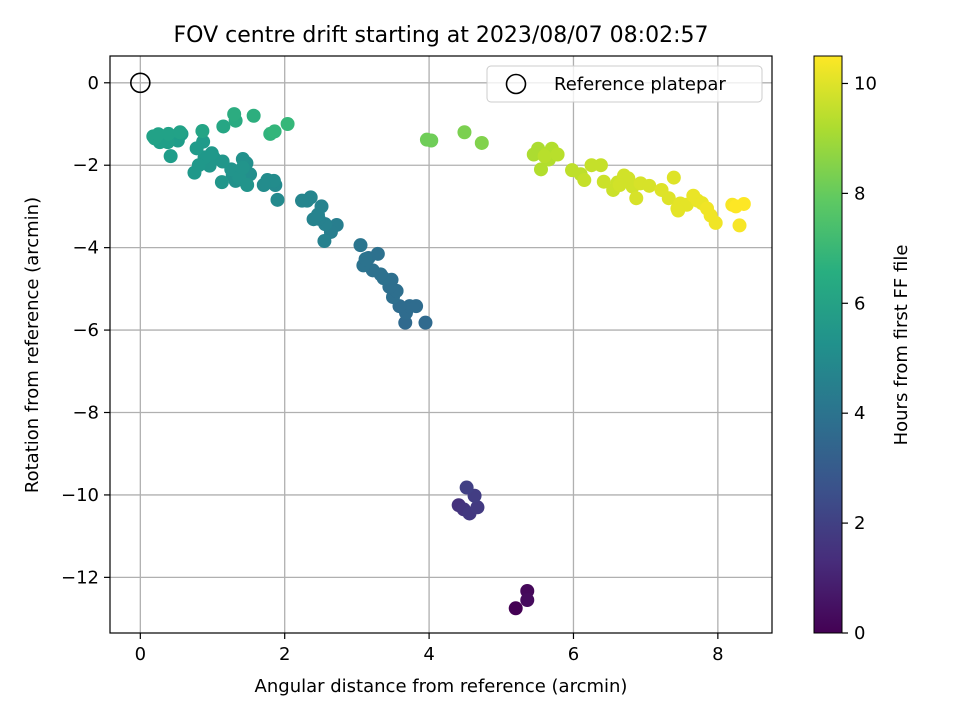 The height and width of the screenshot is (724, 960). I want to click on y-tick-label: −10, so click(80, 495).